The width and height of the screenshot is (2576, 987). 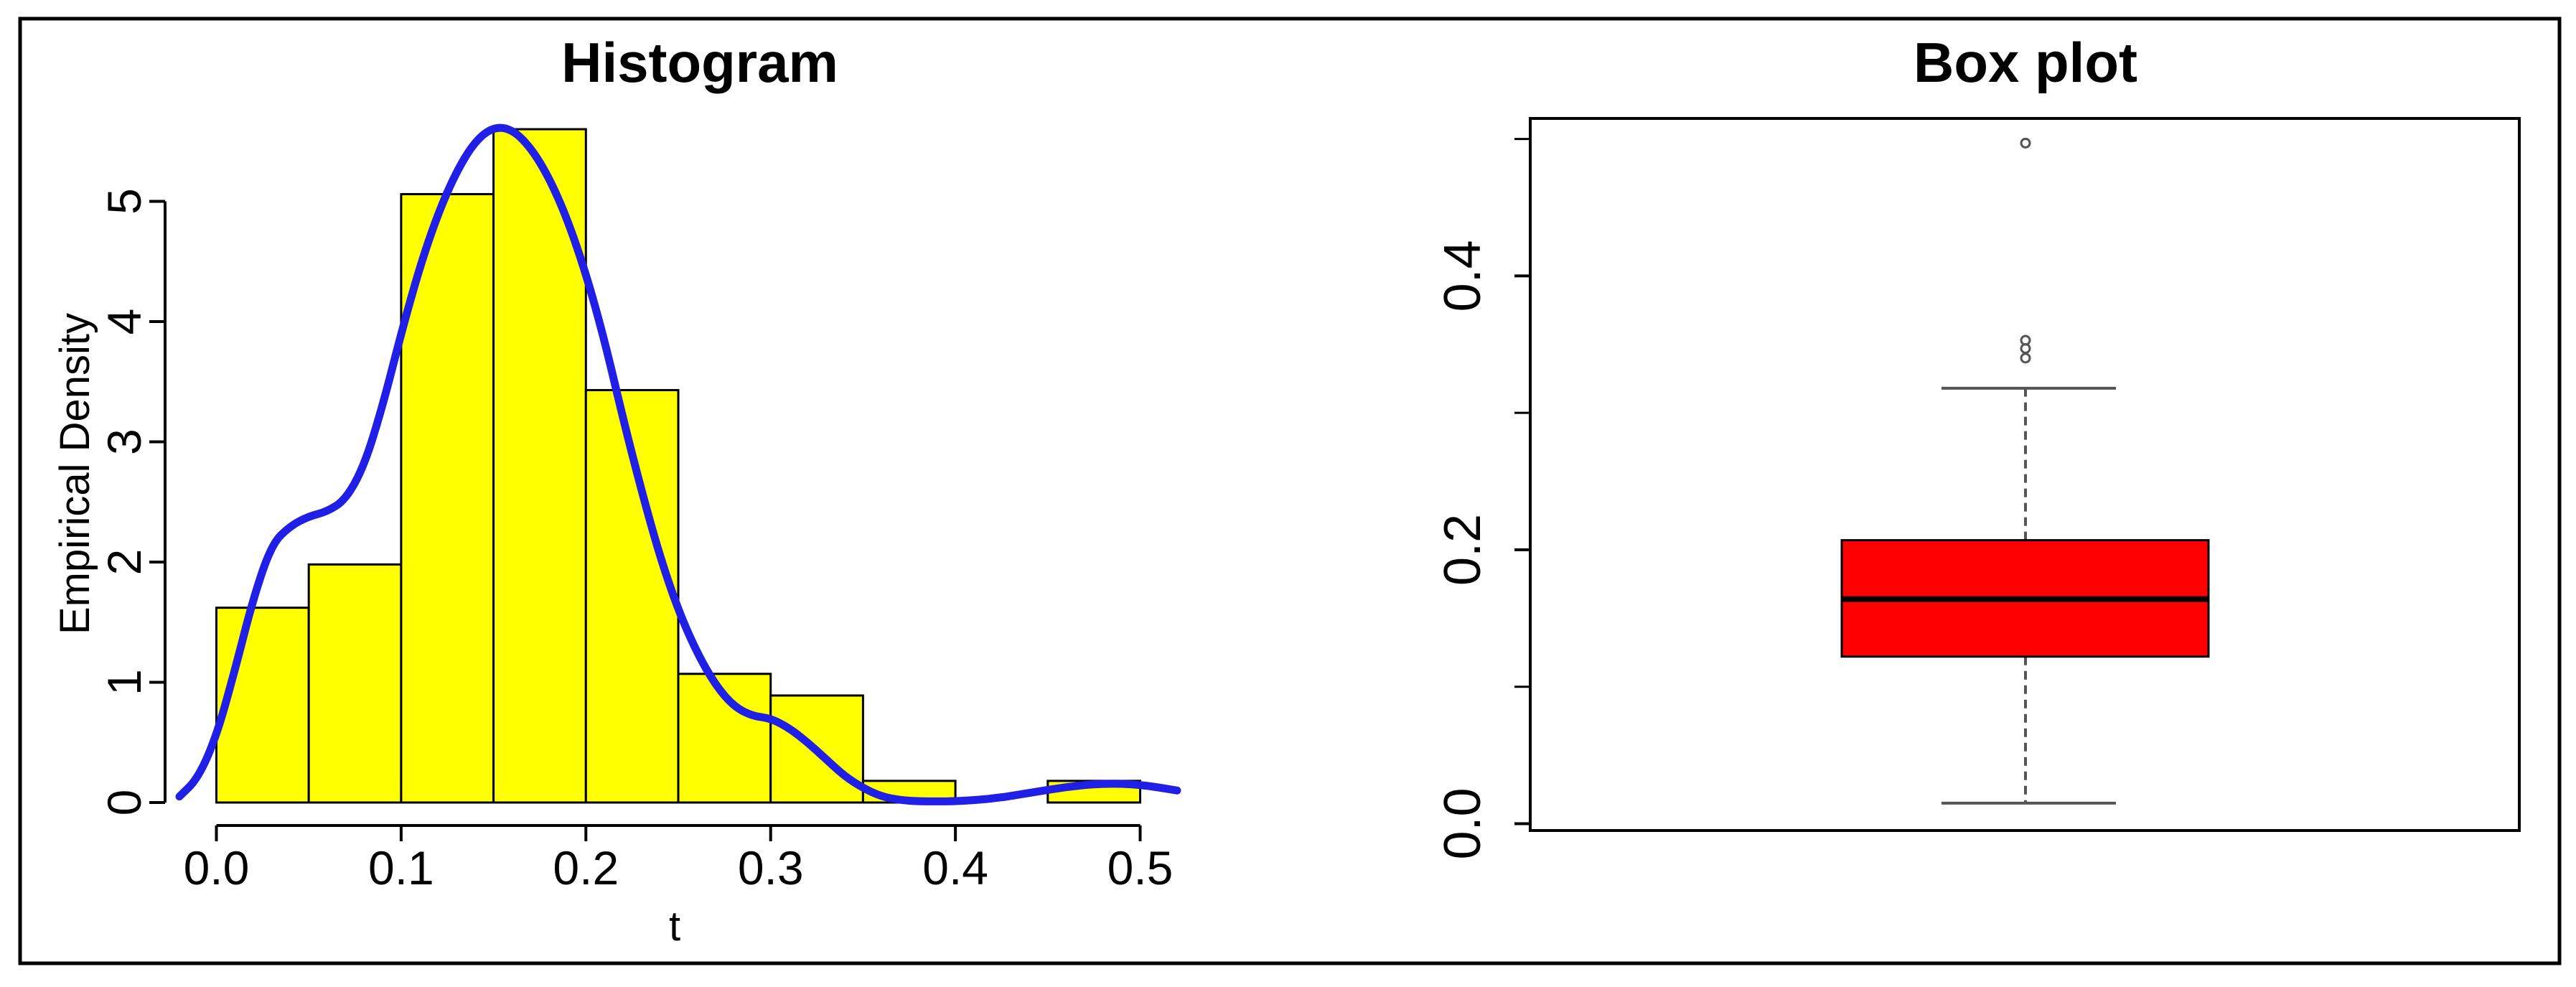 I want to click on histogram-x-axis: 0.0 0.1 0.2 0.3 0.4 0.5, so click(x=679, y=859).